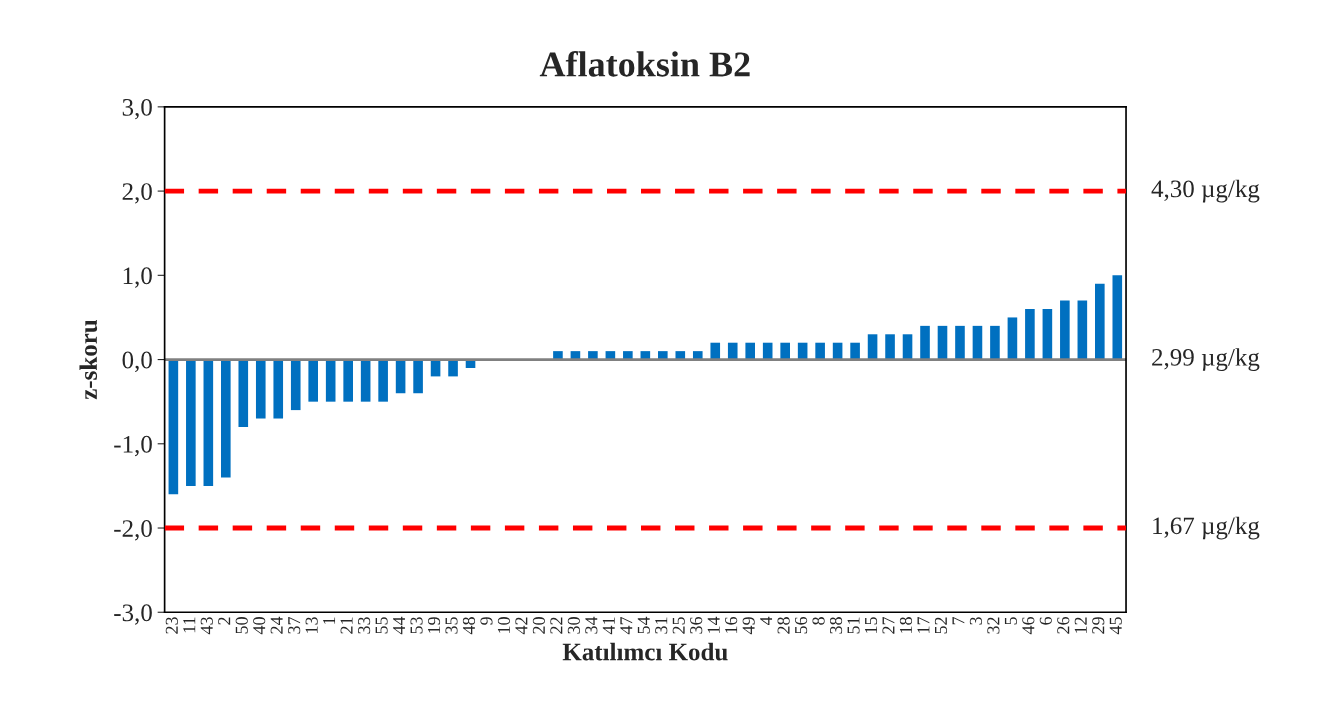 The width and height of the screenshot is (1317, 722). I want to click on x-tick-label: 18, so click(906, 625).